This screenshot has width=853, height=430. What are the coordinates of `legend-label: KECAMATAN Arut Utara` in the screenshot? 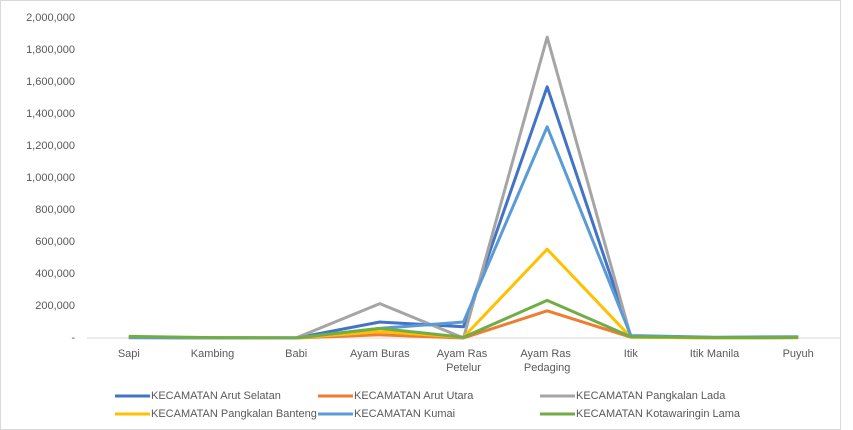 It's located at (414, 396).